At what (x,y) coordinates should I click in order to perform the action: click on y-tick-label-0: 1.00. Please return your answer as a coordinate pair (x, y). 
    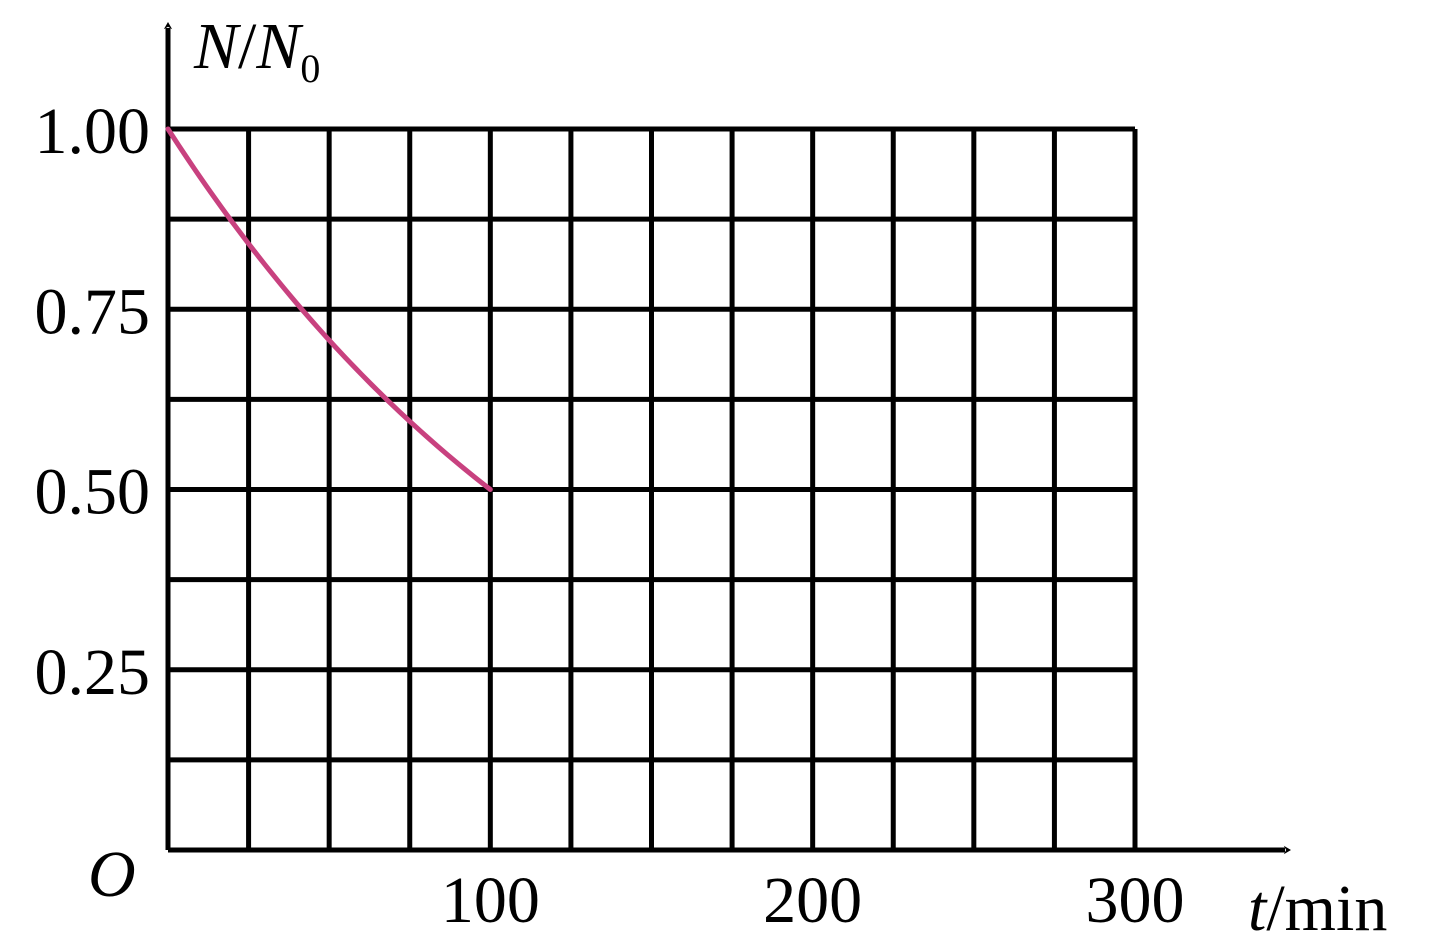
    Looking at the image, I should click on (93, 131).